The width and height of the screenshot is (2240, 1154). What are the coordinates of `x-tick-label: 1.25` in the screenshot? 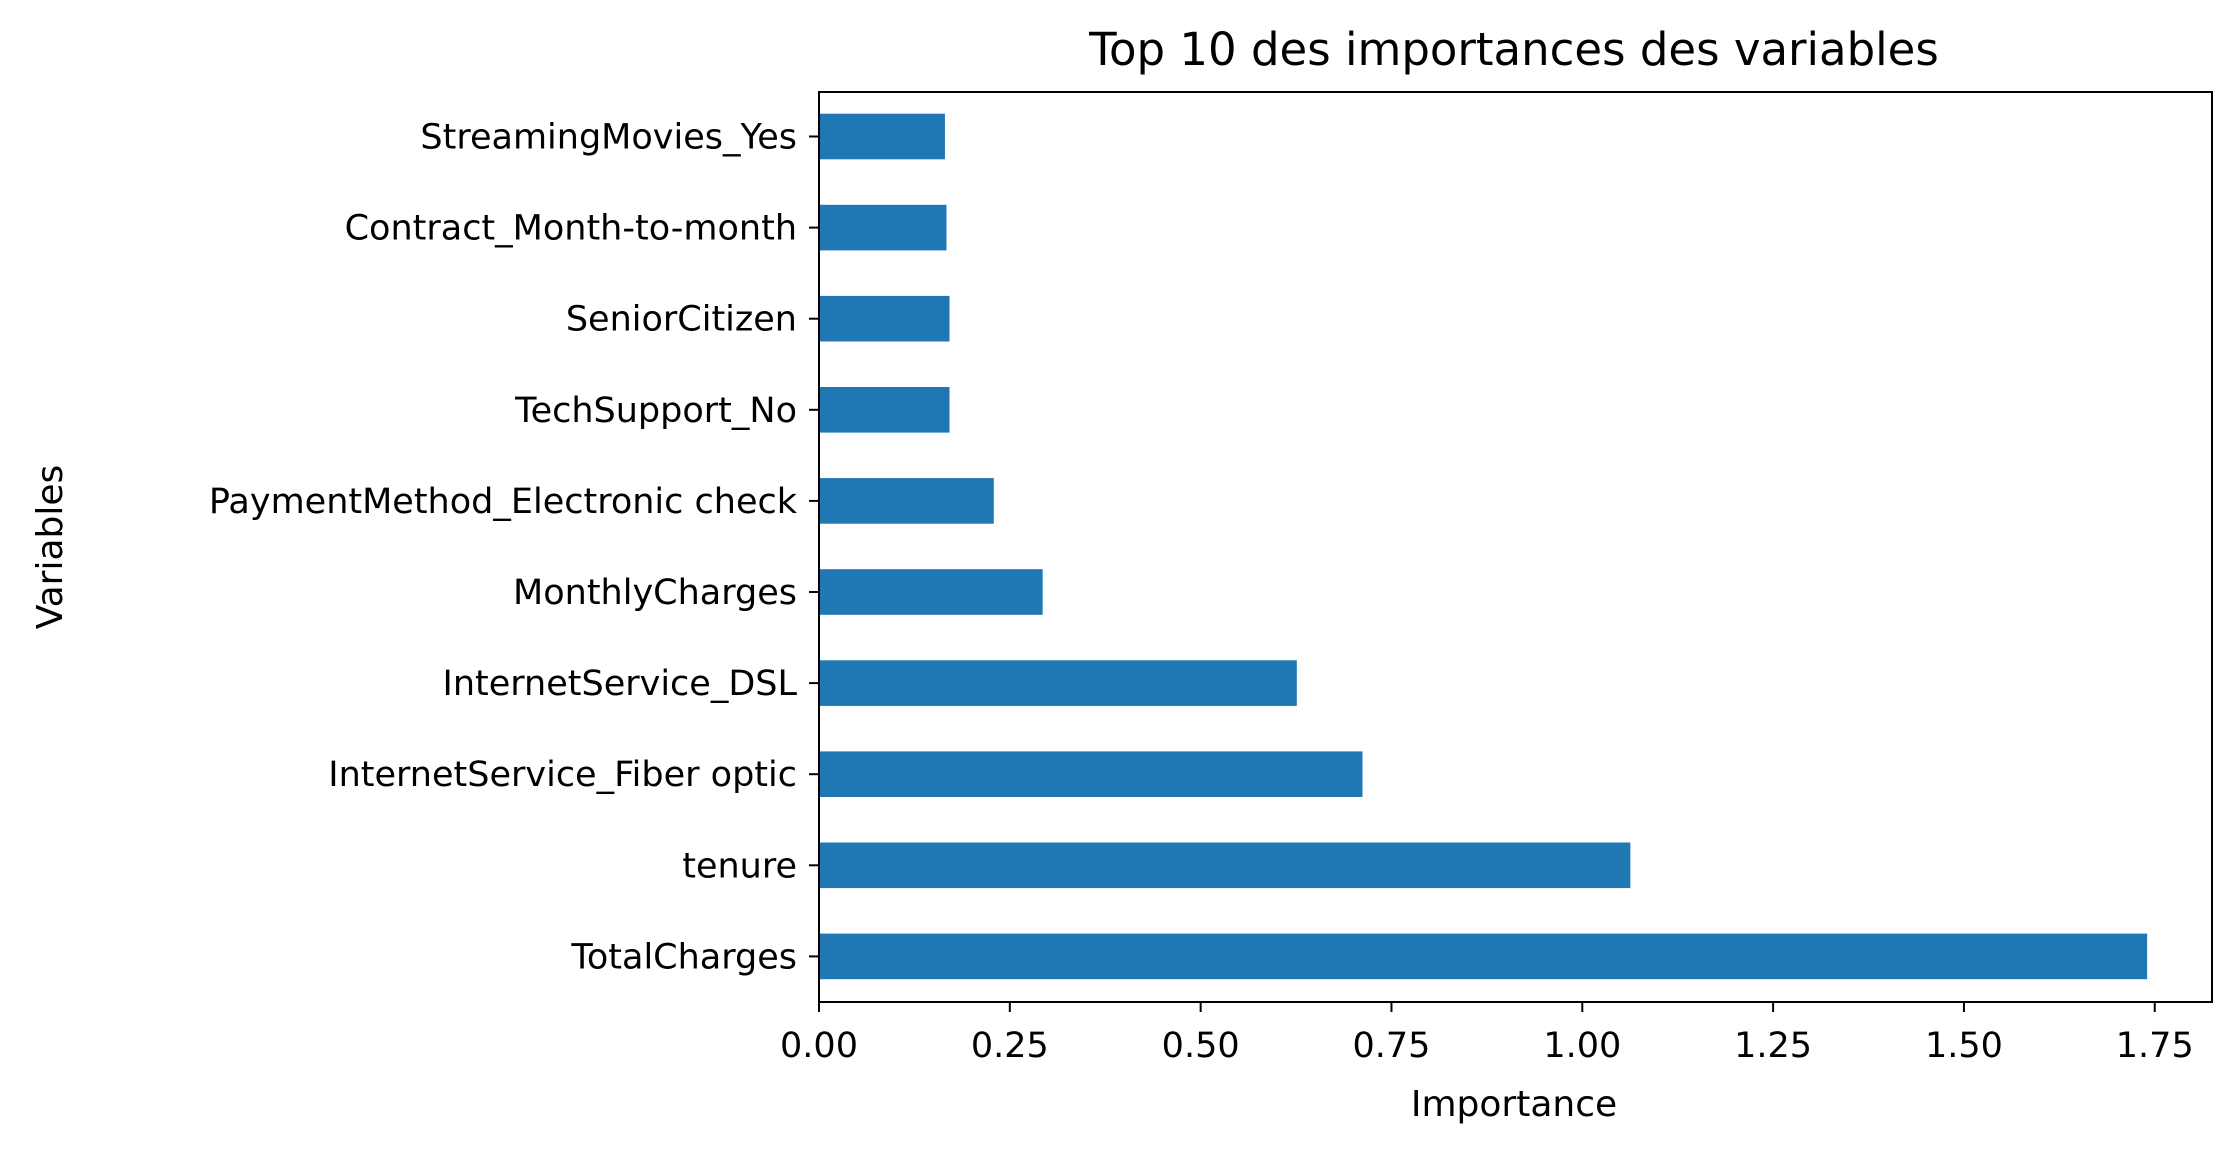 It's located at (1773, 1046).